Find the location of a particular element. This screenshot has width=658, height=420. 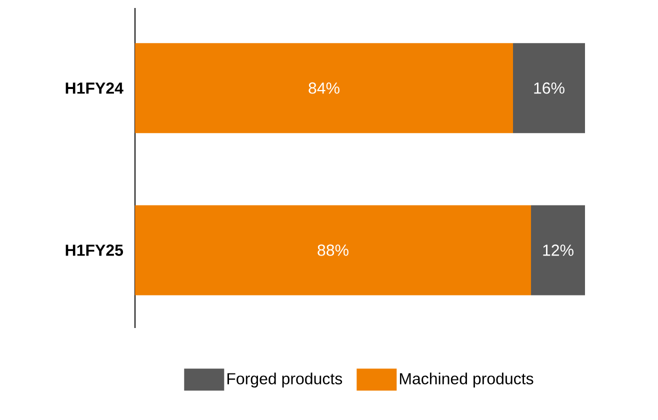

y-tick-label: H1FY24 is located at coordinates (95, 88).